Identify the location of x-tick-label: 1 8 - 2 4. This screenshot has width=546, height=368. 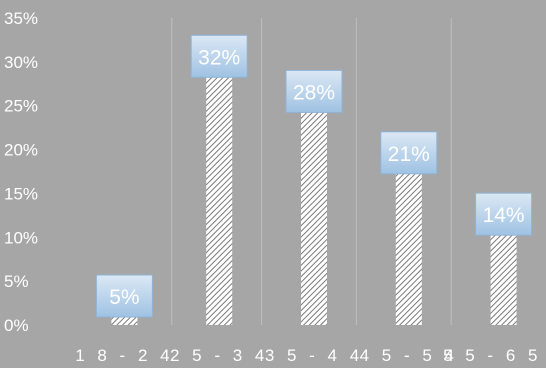
(124, 355).